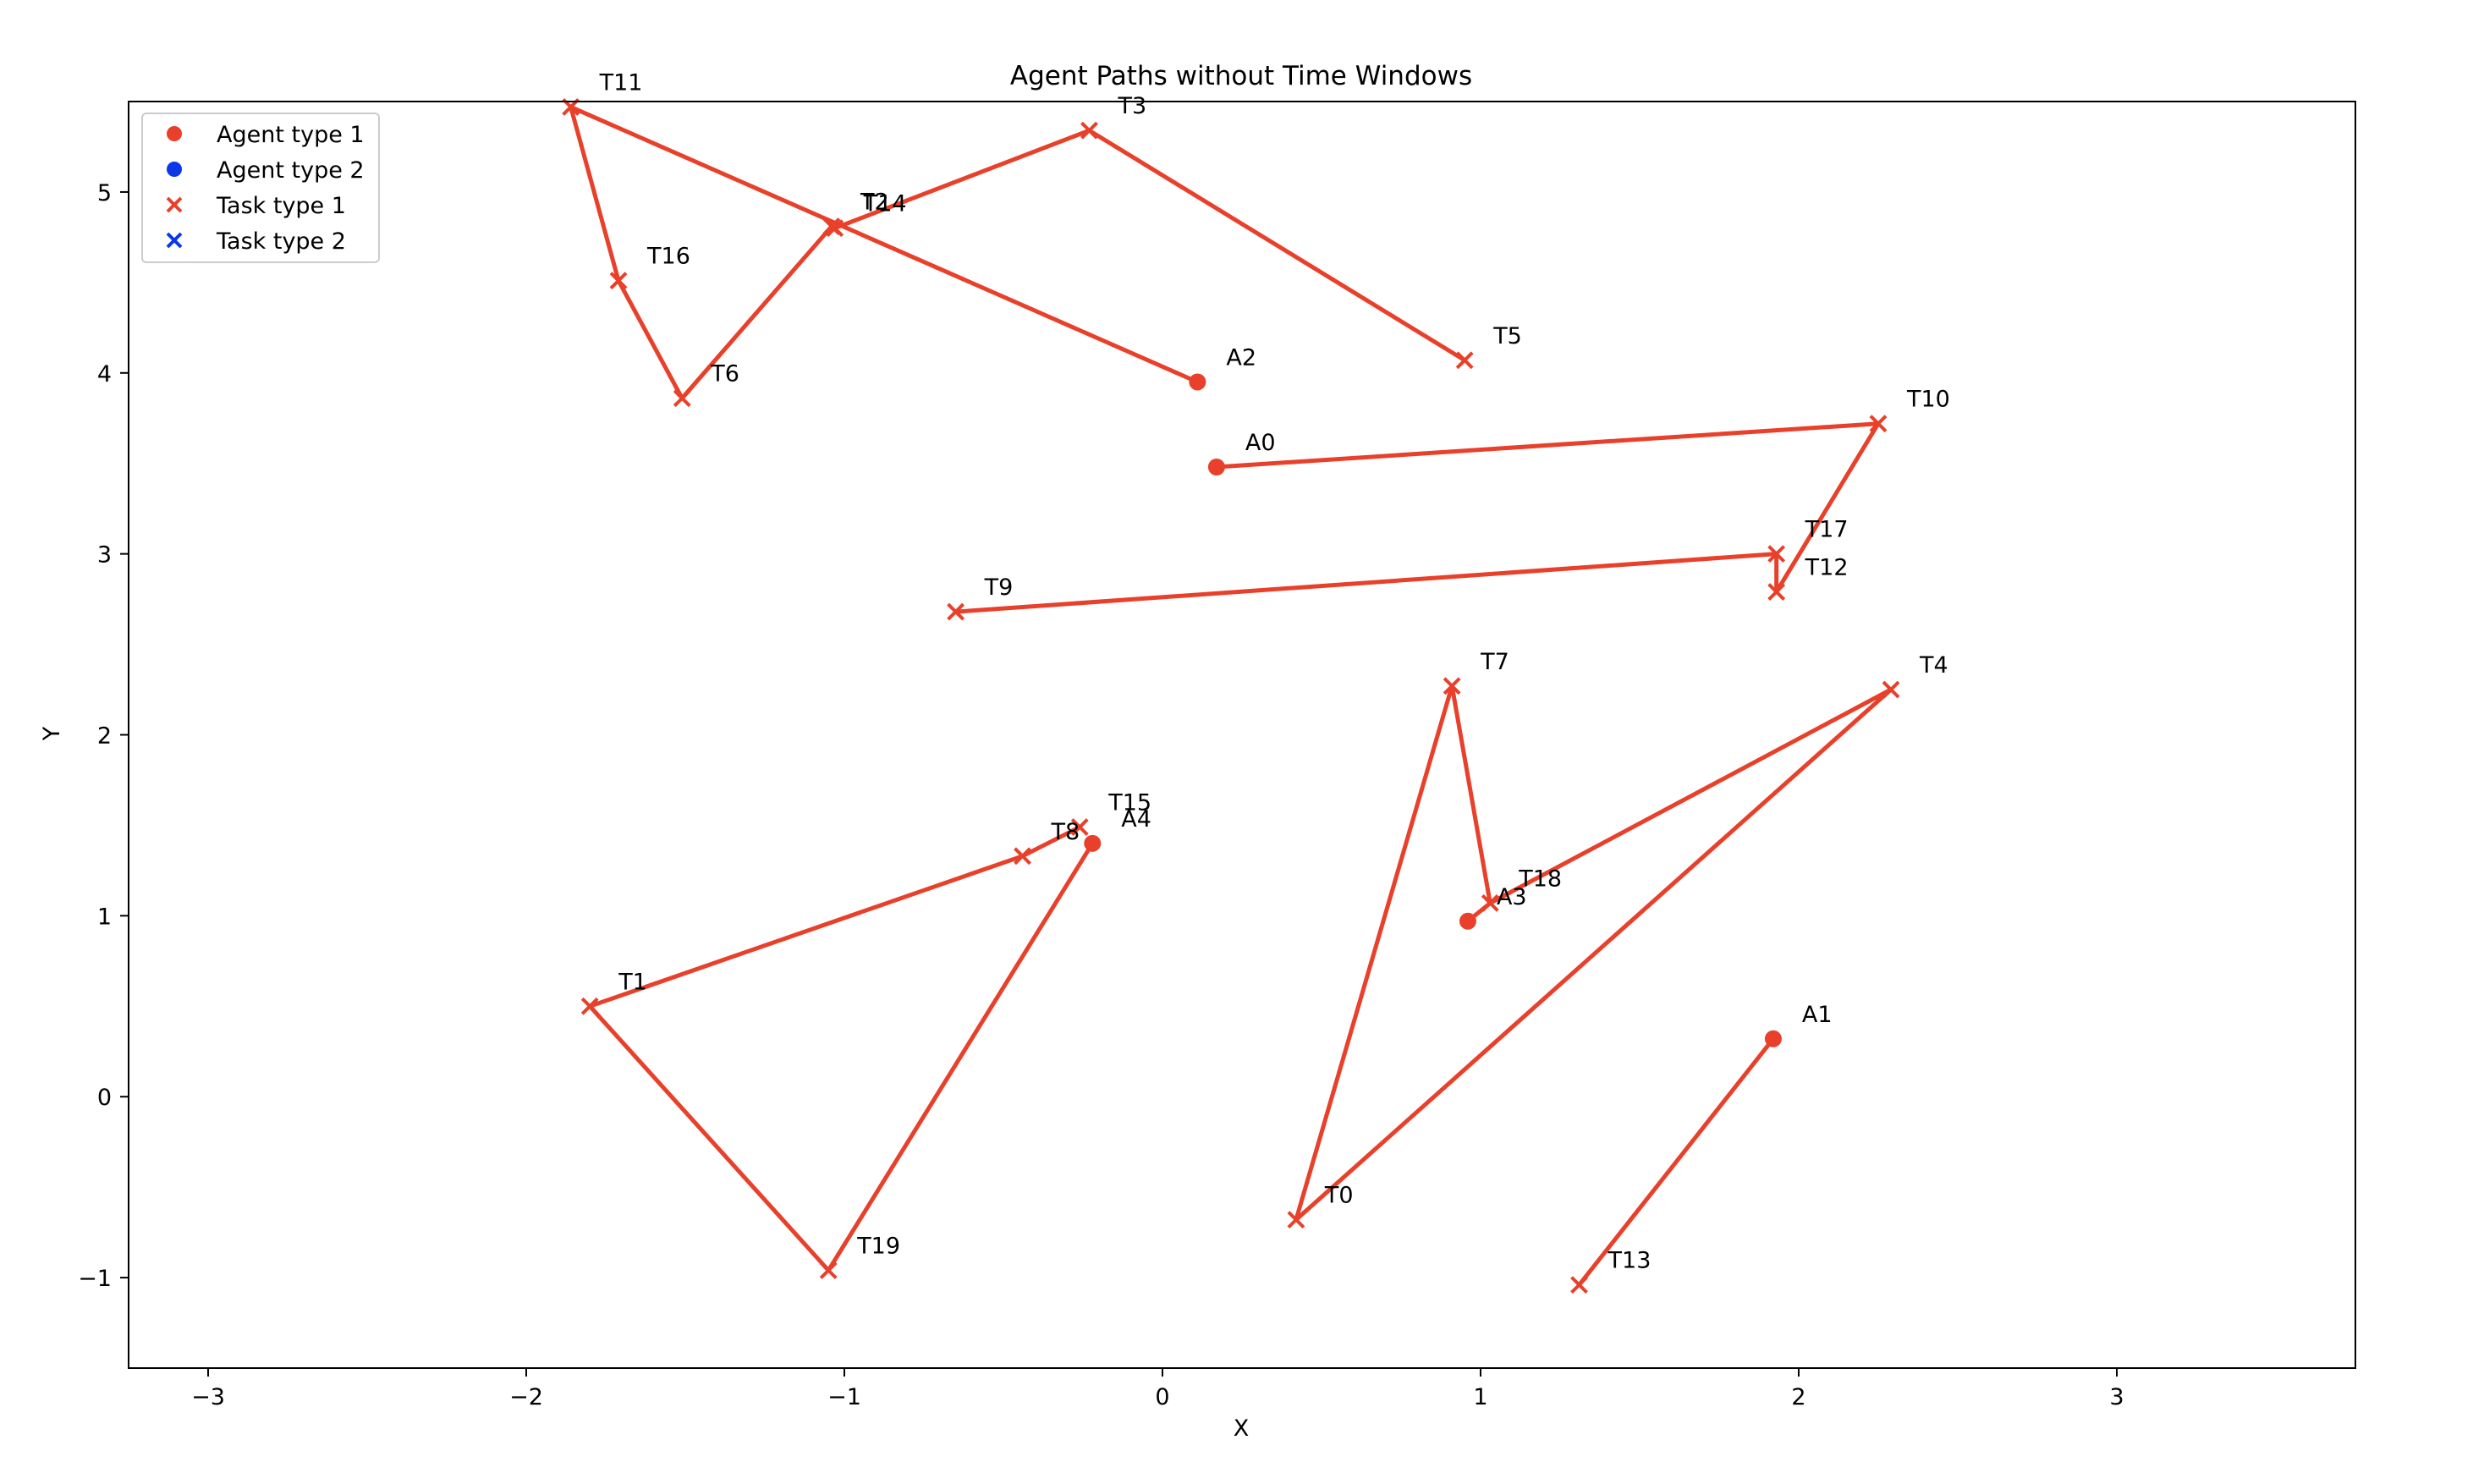  I want to click on task-label-t6: T6, so click(724, 374).